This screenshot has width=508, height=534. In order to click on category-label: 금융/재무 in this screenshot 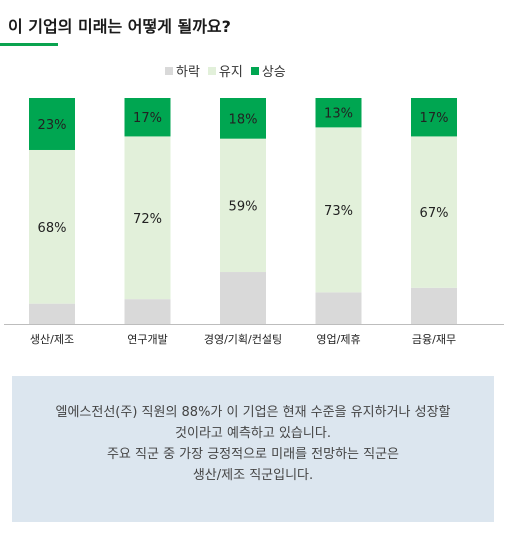, I will do `click(434, 339)`.